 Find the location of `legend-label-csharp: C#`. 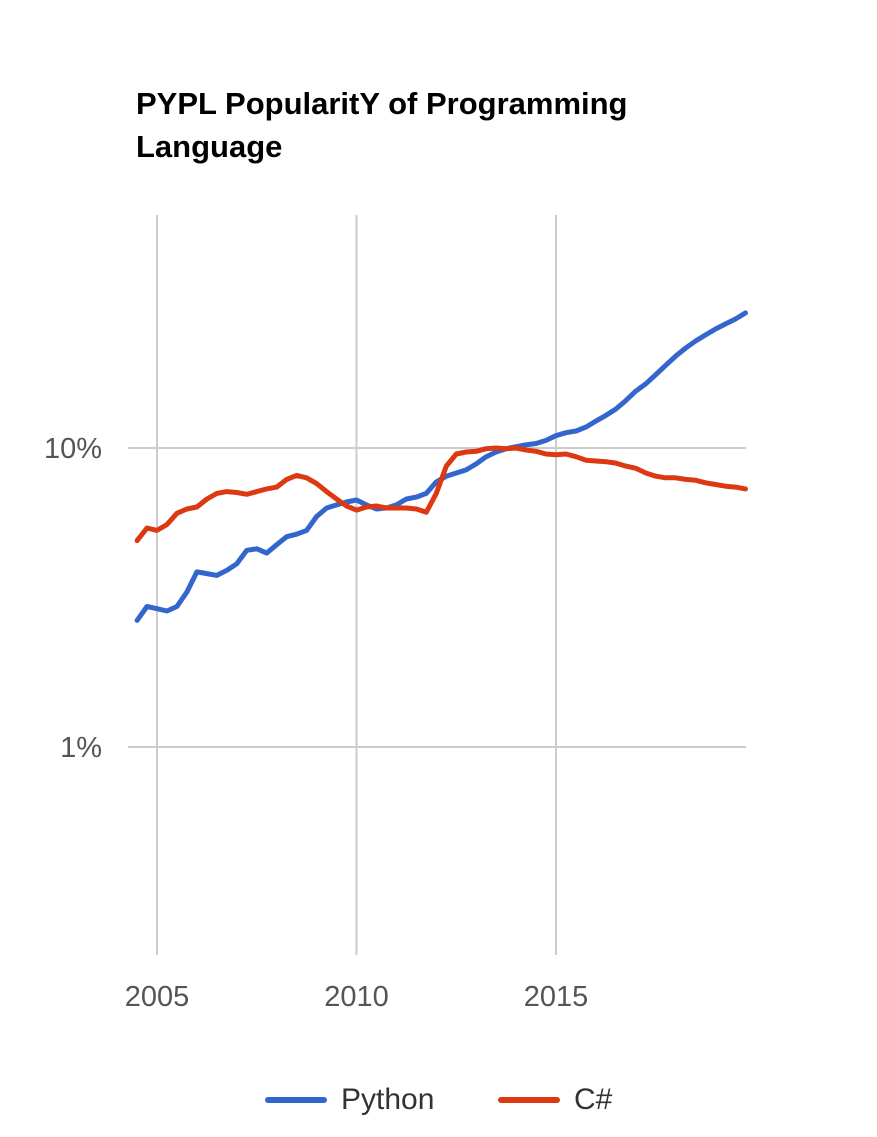

legend-label-csharp: C# is located at coordinates (593, 1099).